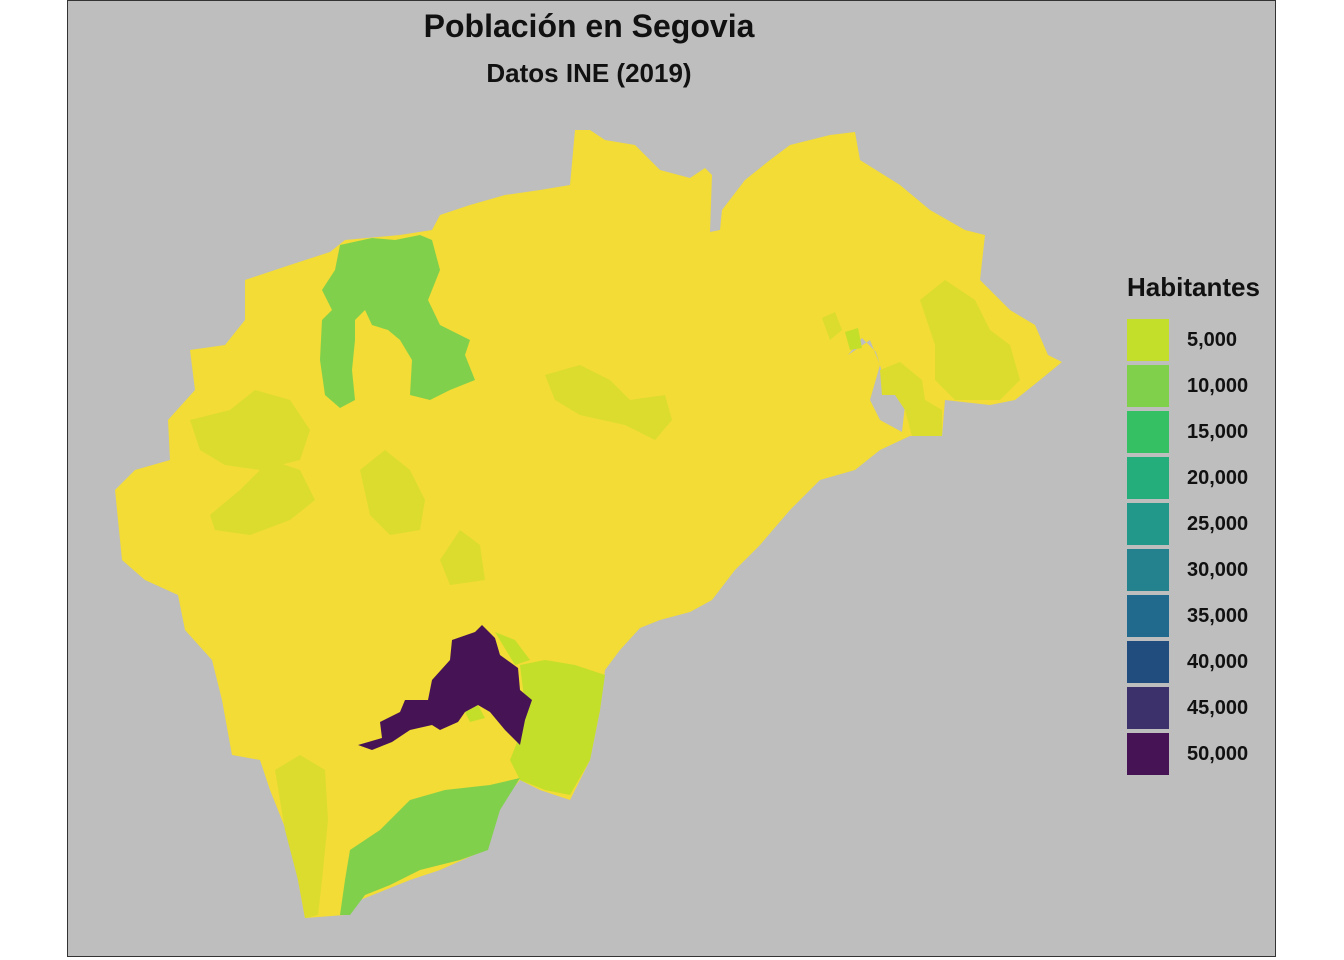 The height and width of the screenshot is (960, 1344). What do you see at coordinates (1193, 287) in the screenshot?
I see `legend-title: Habitantes` at bounding box center [1193, 287].